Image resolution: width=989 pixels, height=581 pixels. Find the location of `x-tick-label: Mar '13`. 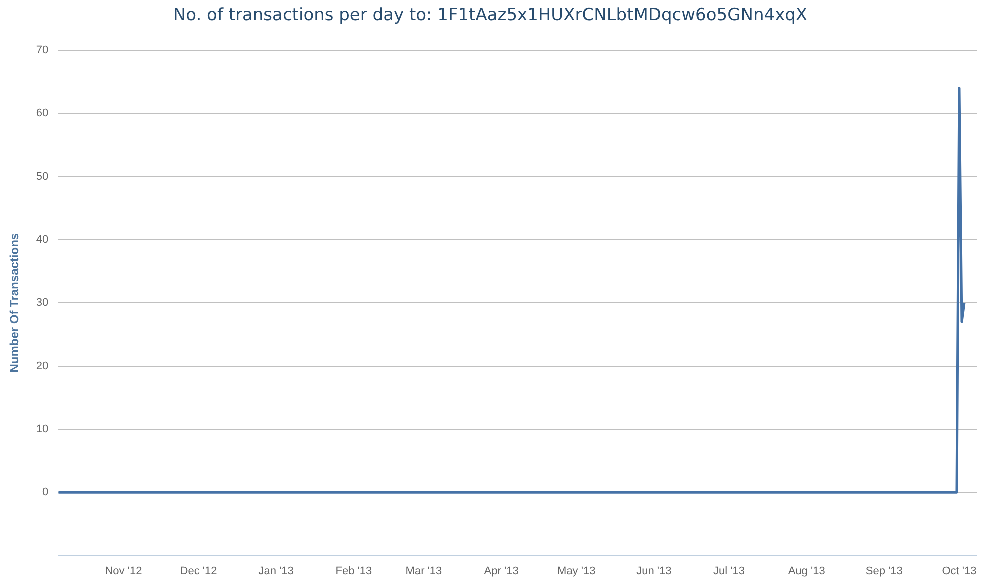

x-tick-label: Mar '13 is located at coordinates (424, 571).